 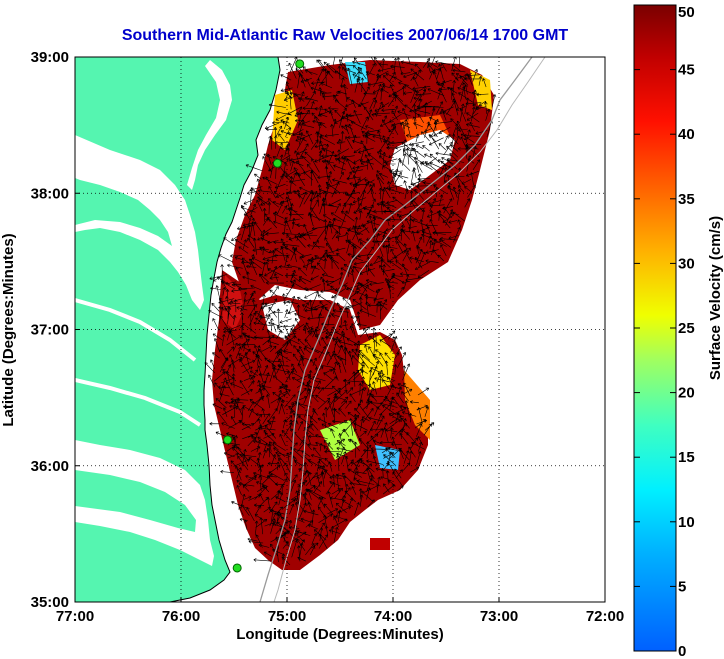 What do you see at coordinates (50, 466) in the screenshot?
I see `y-tick-label: 36:00` at bounding box center [50, 466].